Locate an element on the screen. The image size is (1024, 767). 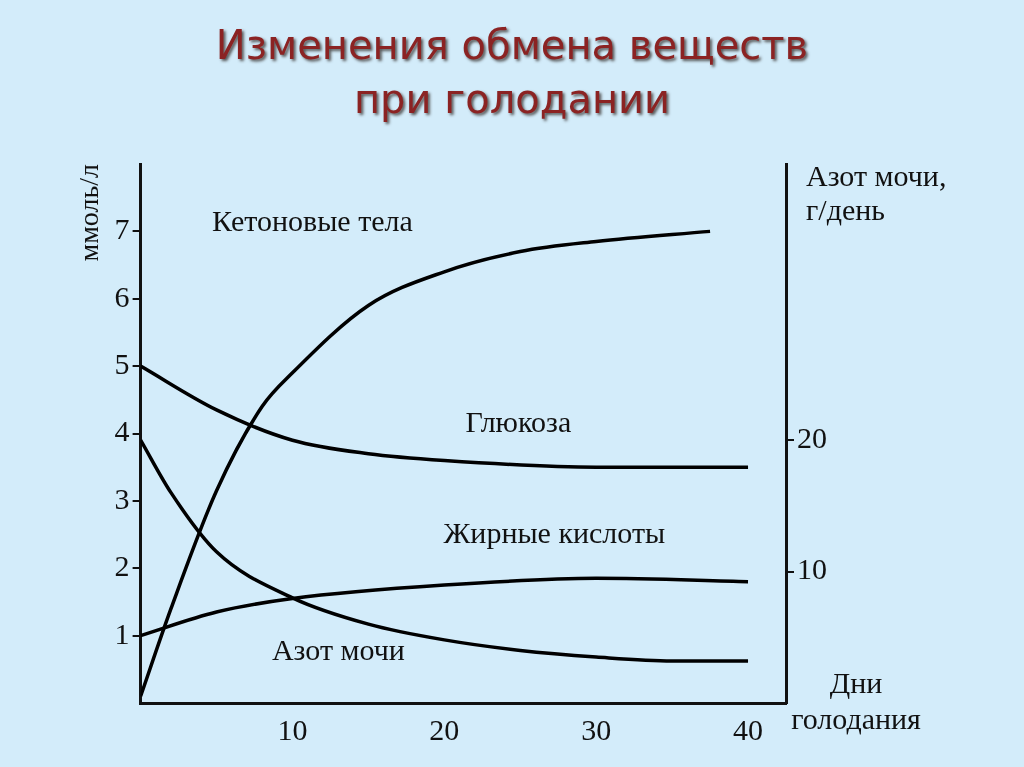
series-label: Азот мочи is located at coordinates (338, 649).